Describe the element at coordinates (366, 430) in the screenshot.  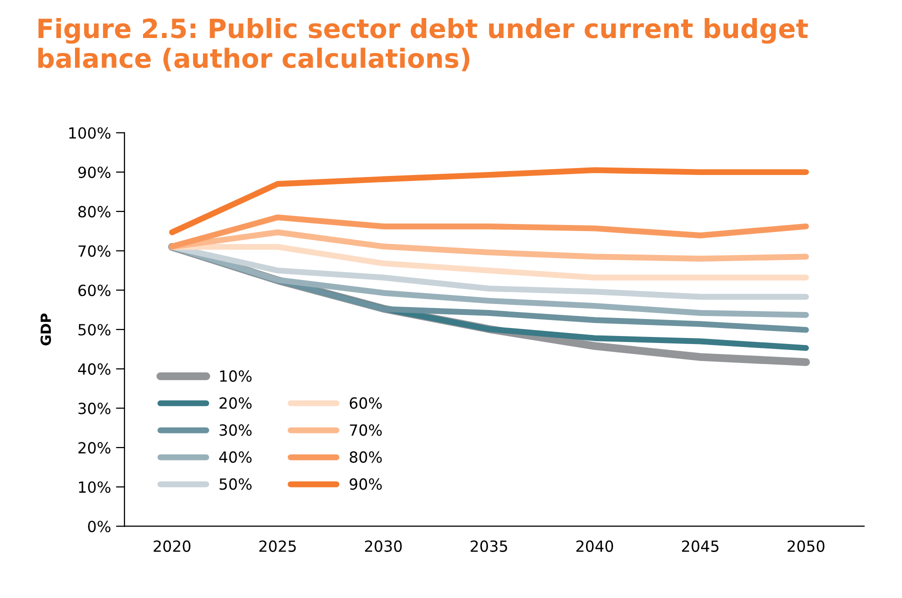
I see `legend-label: 70%` at that location.